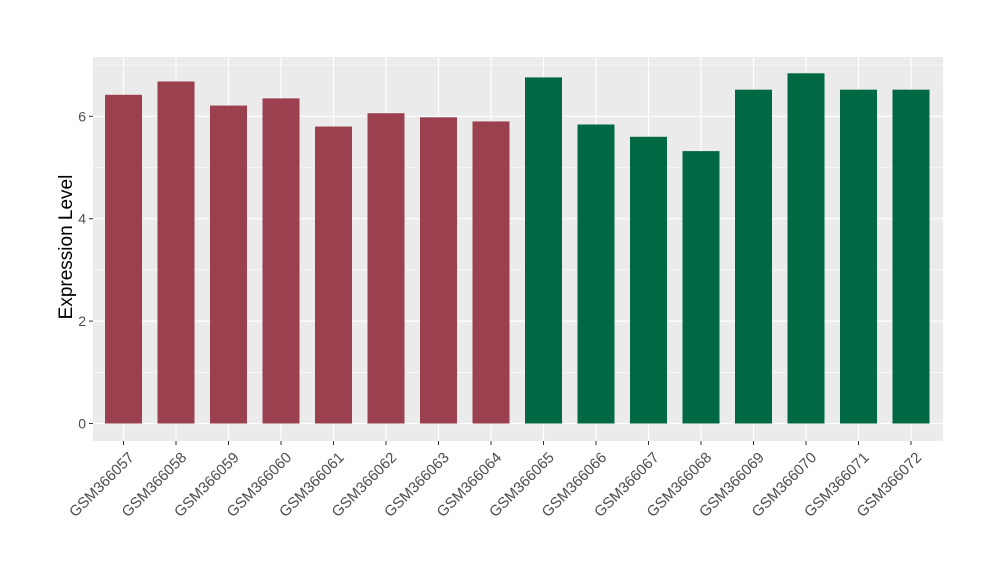  Describe the element at coordinates (543, 250) in the screenshot. I see `bar-GSM366065` at that location.